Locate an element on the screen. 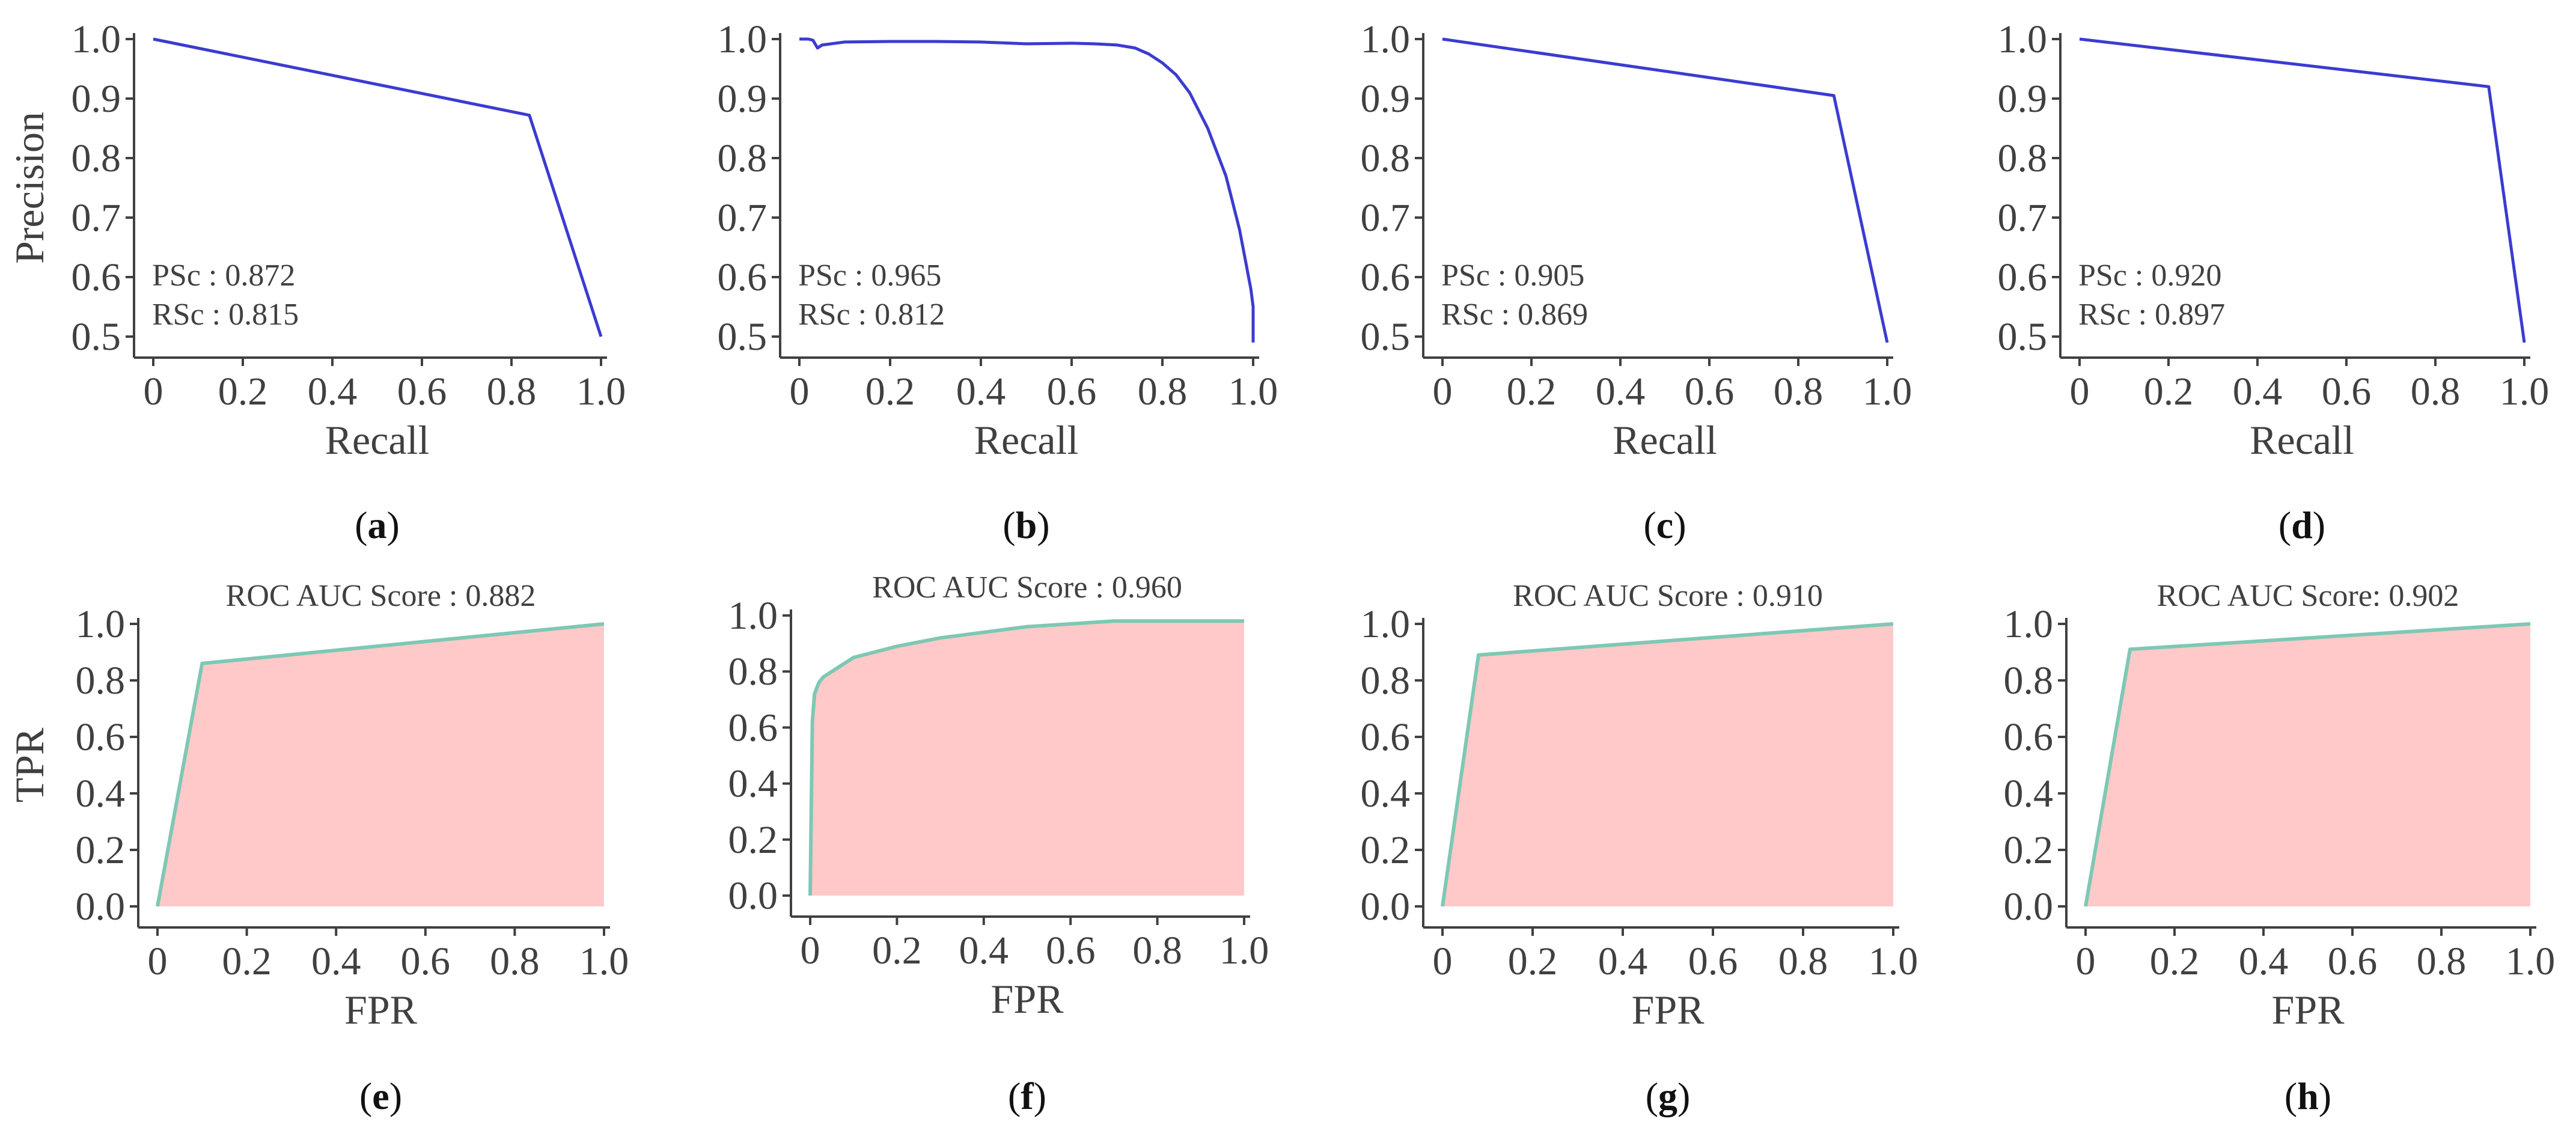  panel-label: (e) is located at coordinates (380, 1096).